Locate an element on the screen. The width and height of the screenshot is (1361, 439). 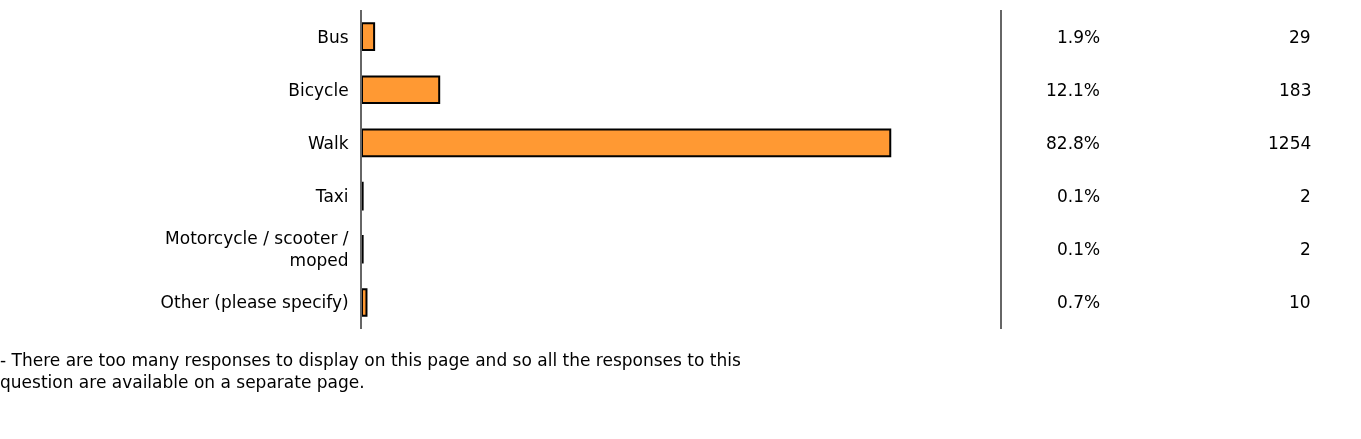
text: 29 is located at coordinates (1300, 37).